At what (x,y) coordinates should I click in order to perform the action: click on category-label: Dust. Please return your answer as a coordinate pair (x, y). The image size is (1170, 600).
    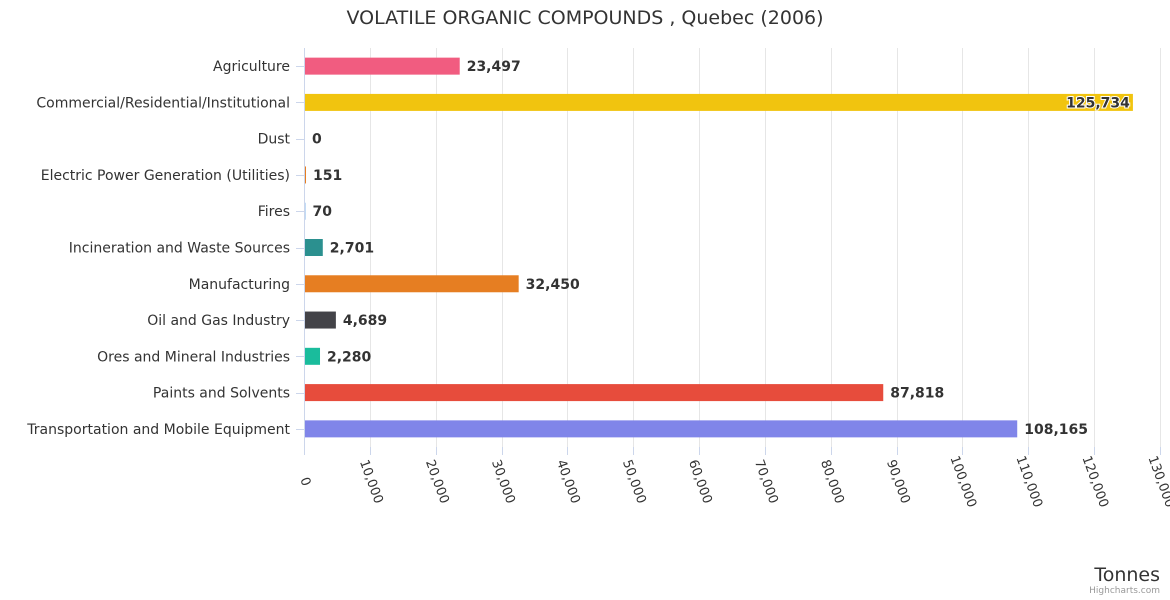
    Looking at the image, I should click on (274, 140).